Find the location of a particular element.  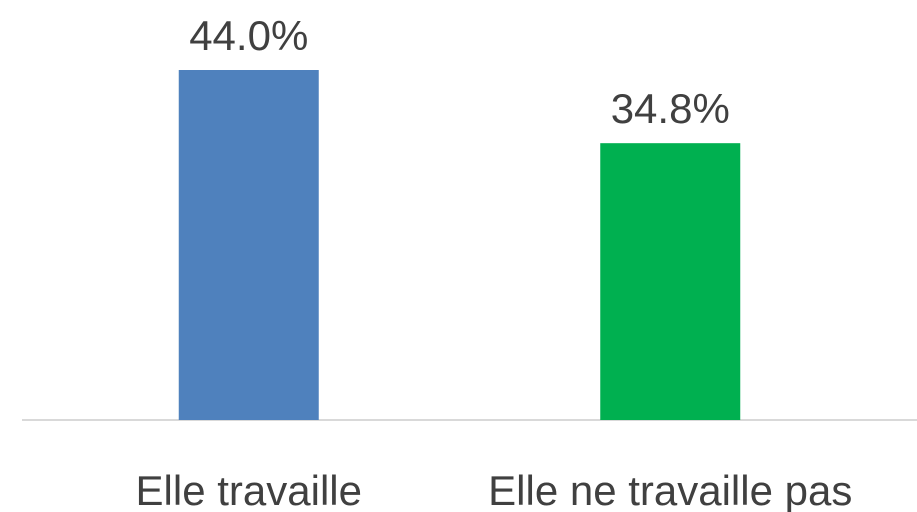

data-label: 34.8% is located at coordinates (670, 108).